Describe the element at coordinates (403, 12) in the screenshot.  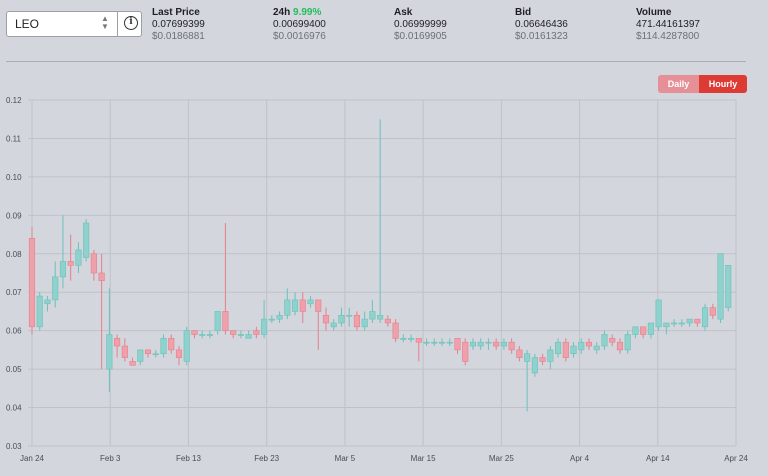
I see `stat-label: Ask` at that location.